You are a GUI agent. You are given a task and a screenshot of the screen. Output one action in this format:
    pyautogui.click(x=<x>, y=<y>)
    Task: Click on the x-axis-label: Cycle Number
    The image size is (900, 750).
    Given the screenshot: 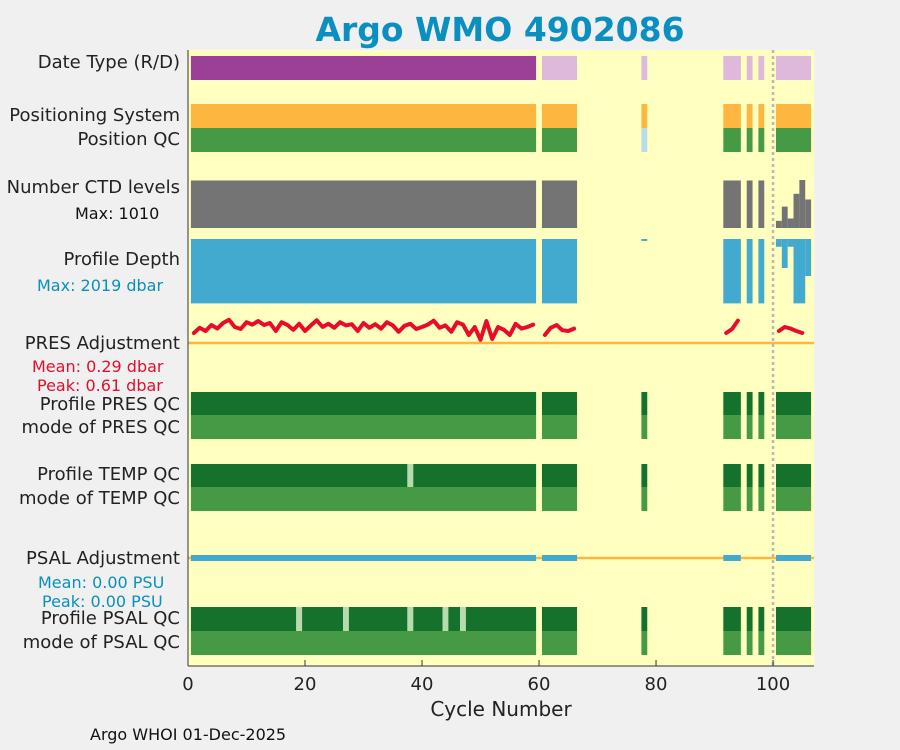 What is the action you would take?
    pyautogui.click(x=501, y=709)
    